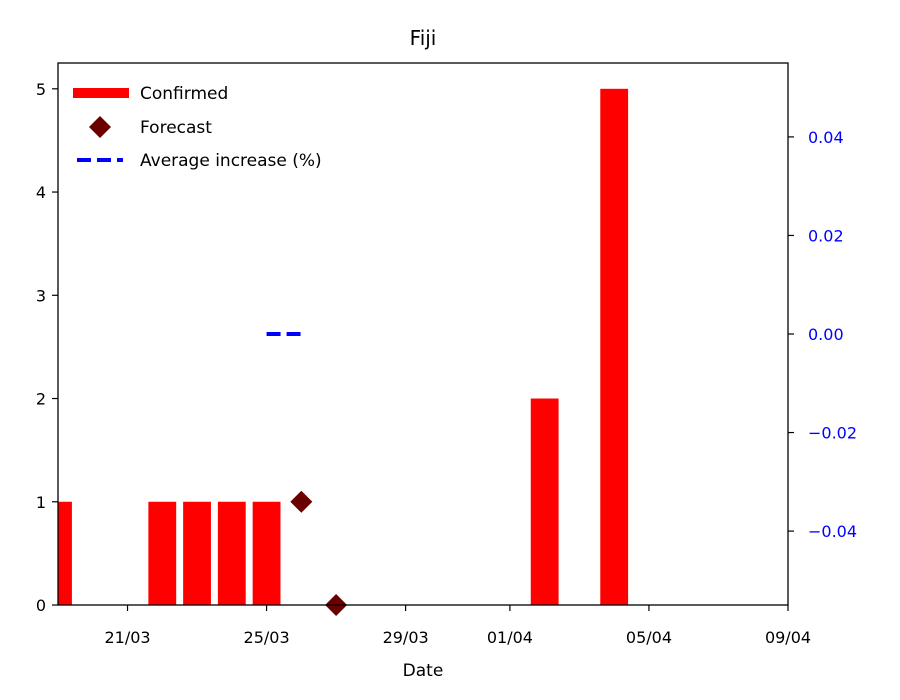 This screenshot has width=900, height=700. What do you see at coordinates (423, 38) in the screenshot?
I see `chart-title: Fiji` at bounding box center [423, 38].